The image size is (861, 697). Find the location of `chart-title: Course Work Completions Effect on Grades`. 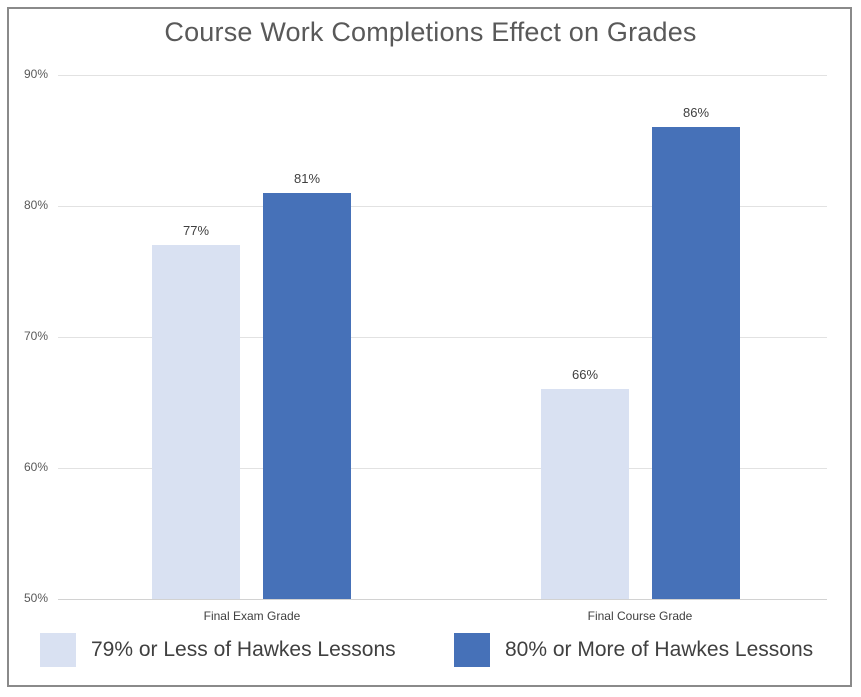

chart-title: Course Work Completions Effect on Grades is located at coordinates (430, 32).